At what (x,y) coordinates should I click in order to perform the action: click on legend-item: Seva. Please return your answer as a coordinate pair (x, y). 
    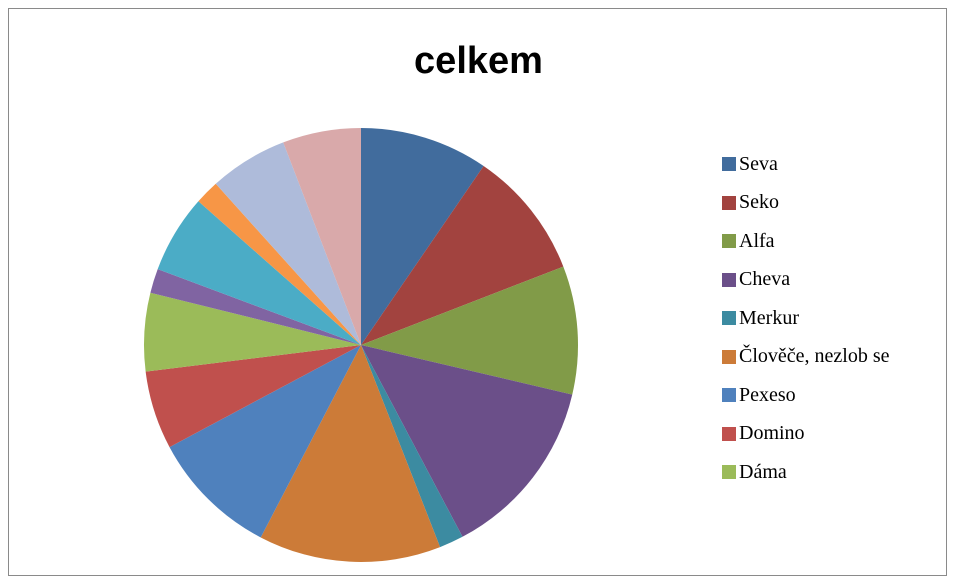
    Looking at the image, I should click on (837, 164).